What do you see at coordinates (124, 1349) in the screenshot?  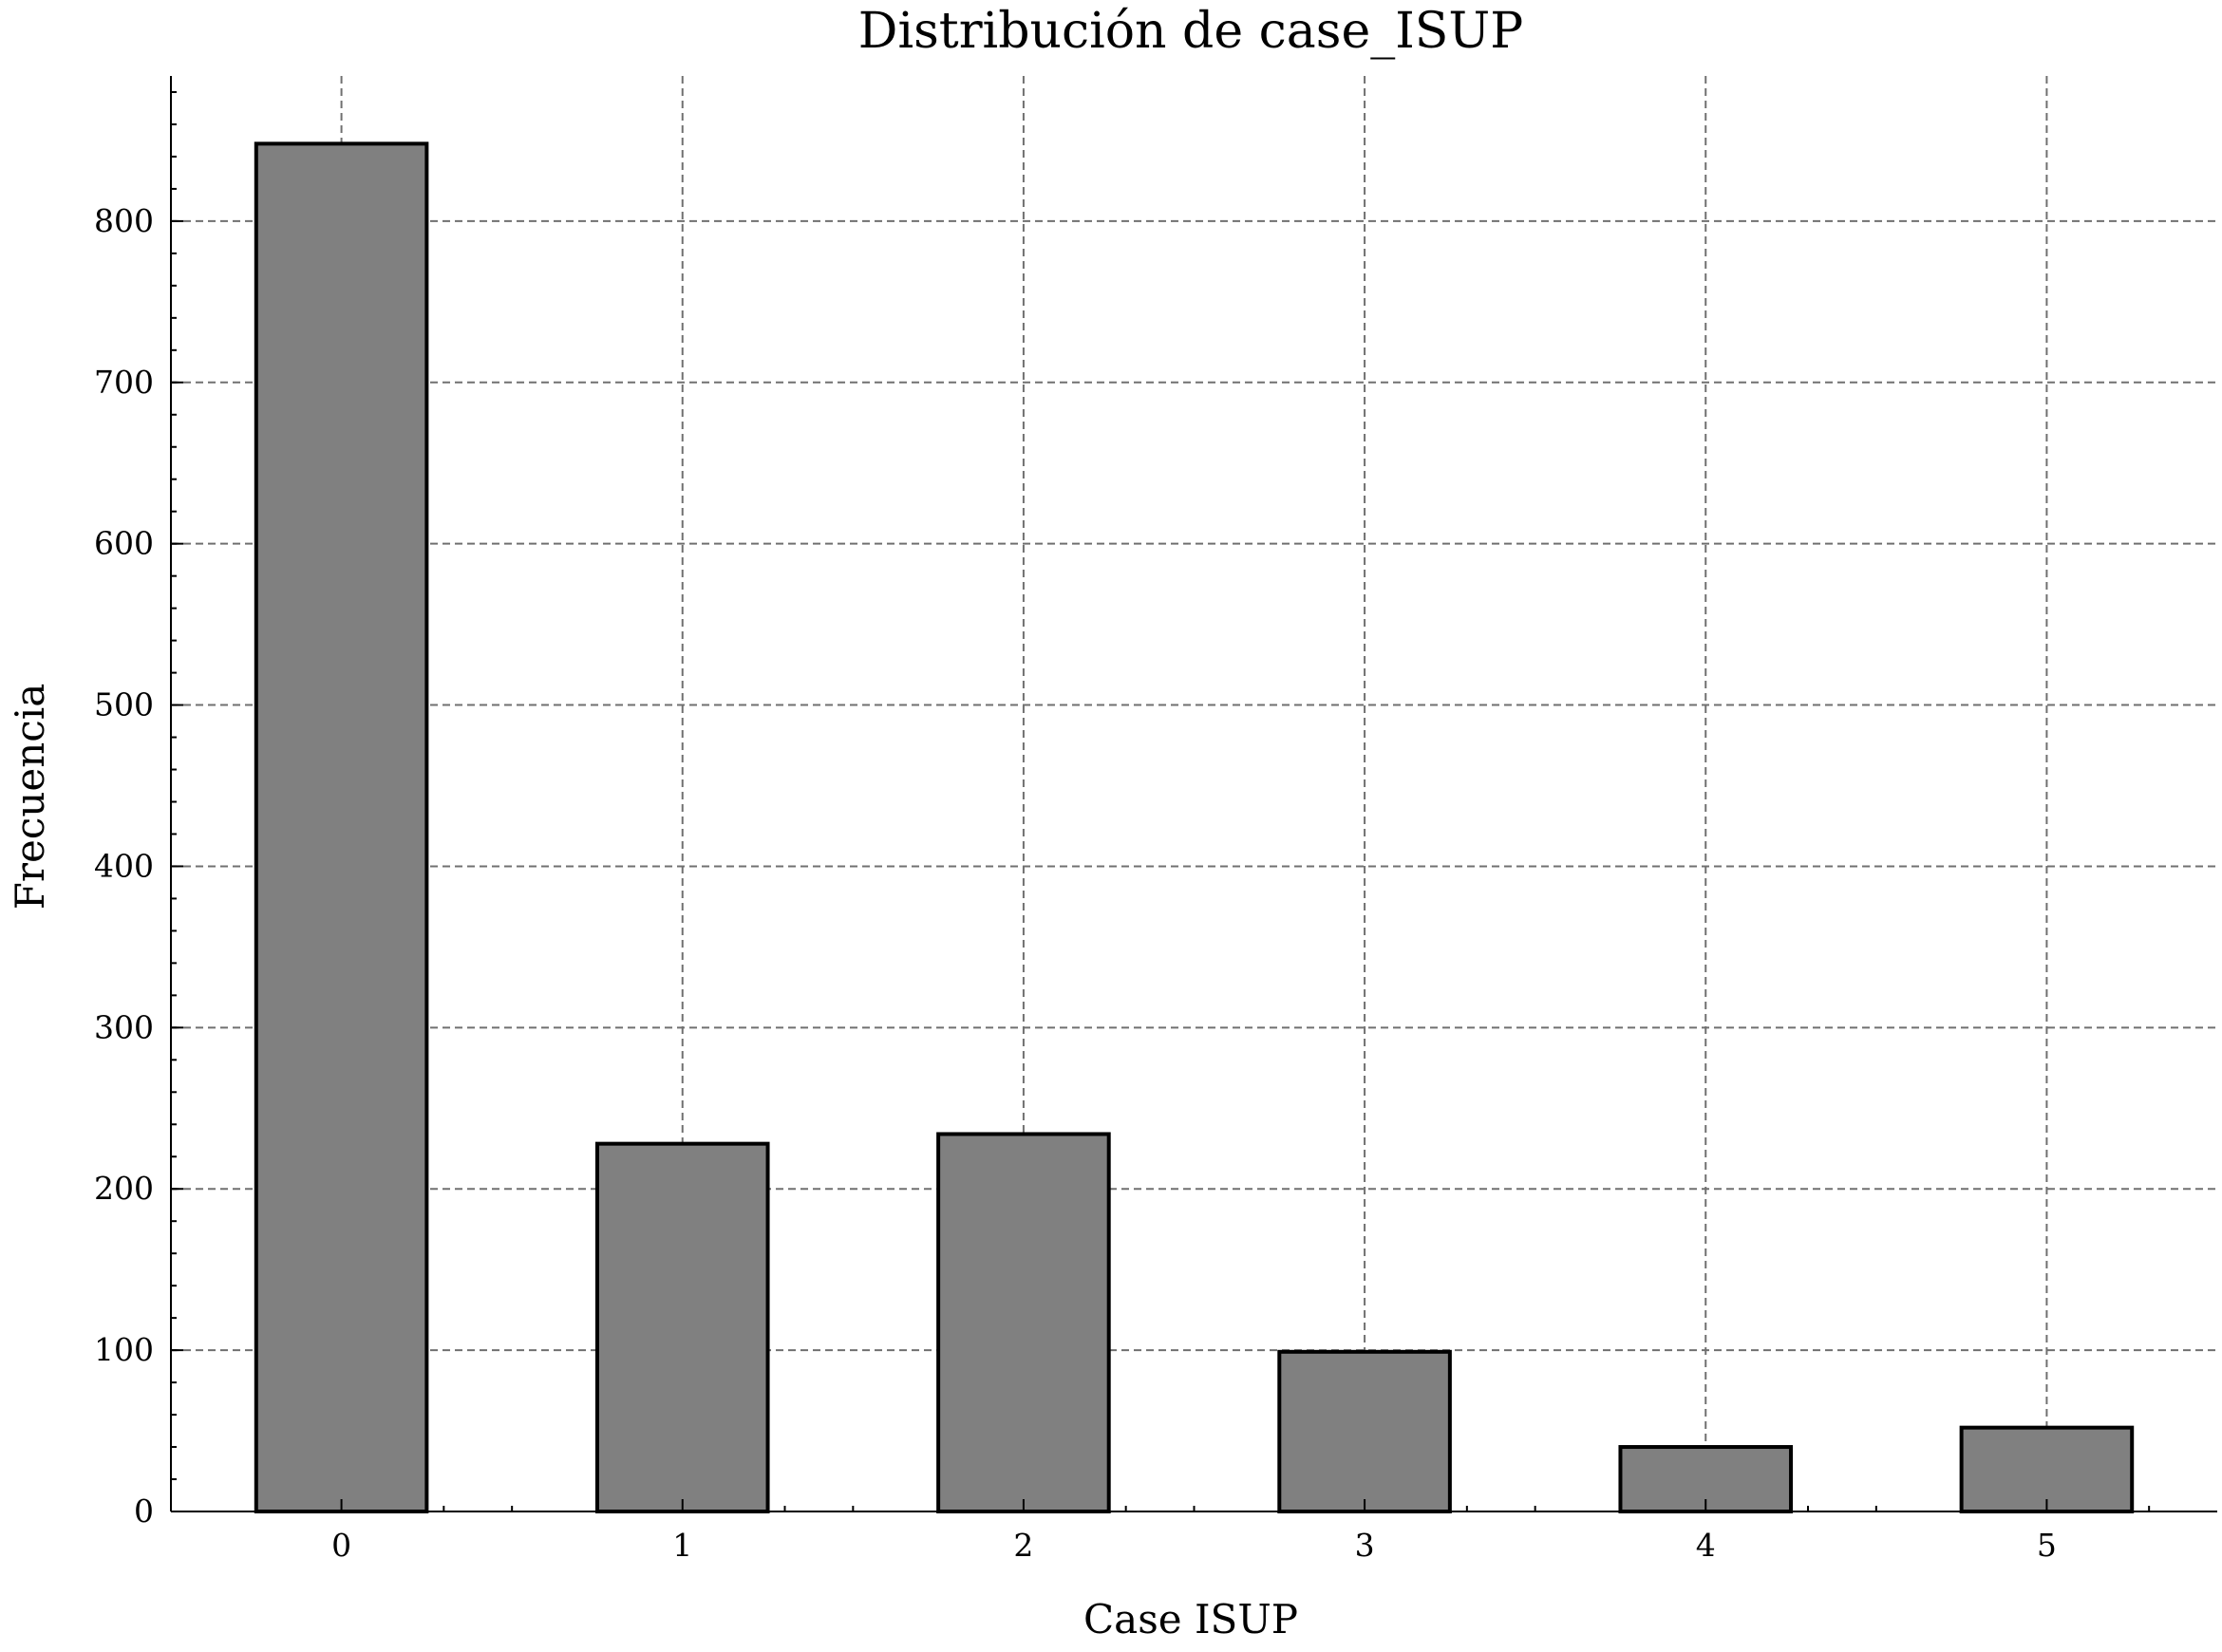 I see `y-tick-label: 100` at bounding box center [124, 1349].